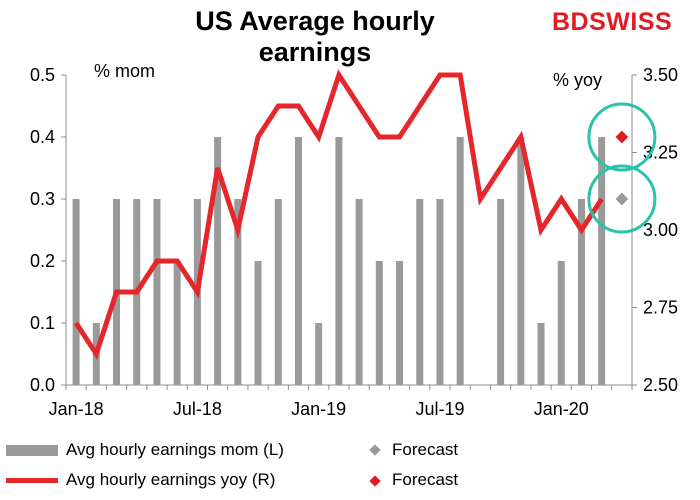  What do you see at coordinates (315, 21) in the screenshot?
I see `chart-title-line1: US Average hourly` at bounding box center [315, 21].